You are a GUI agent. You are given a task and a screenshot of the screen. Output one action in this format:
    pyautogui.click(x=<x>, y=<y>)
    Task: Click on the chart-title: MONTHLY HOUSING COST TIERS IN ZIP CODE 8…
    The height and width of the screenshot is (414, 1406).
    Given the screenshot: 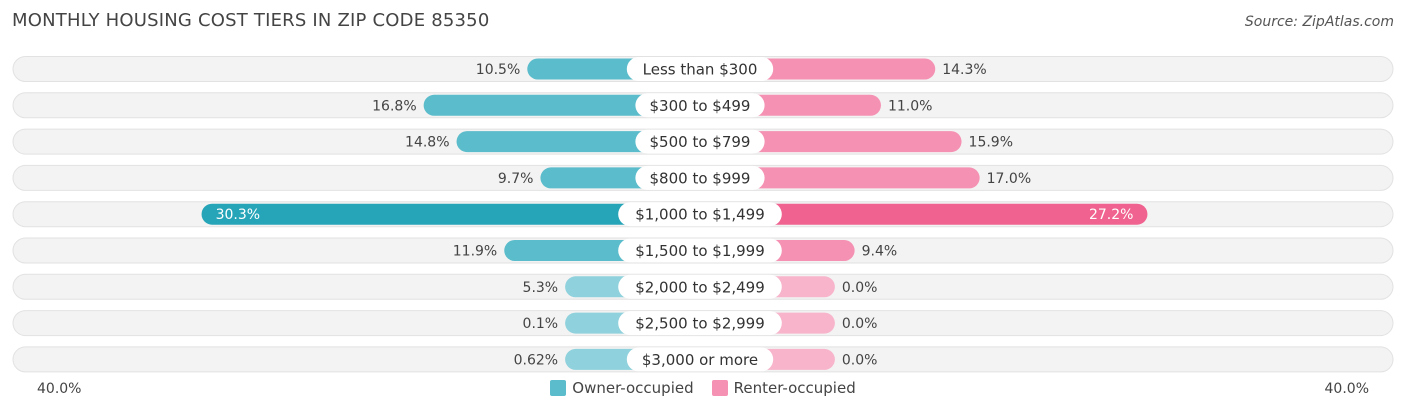 What is the action you would take?
    pyautogui.click(x=251, y=20)
    